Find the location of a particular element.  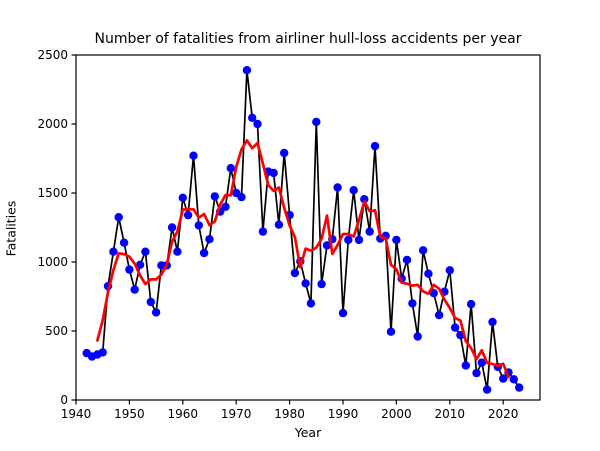

x-tick-label: 2020 is located at coordinates (503, 414).